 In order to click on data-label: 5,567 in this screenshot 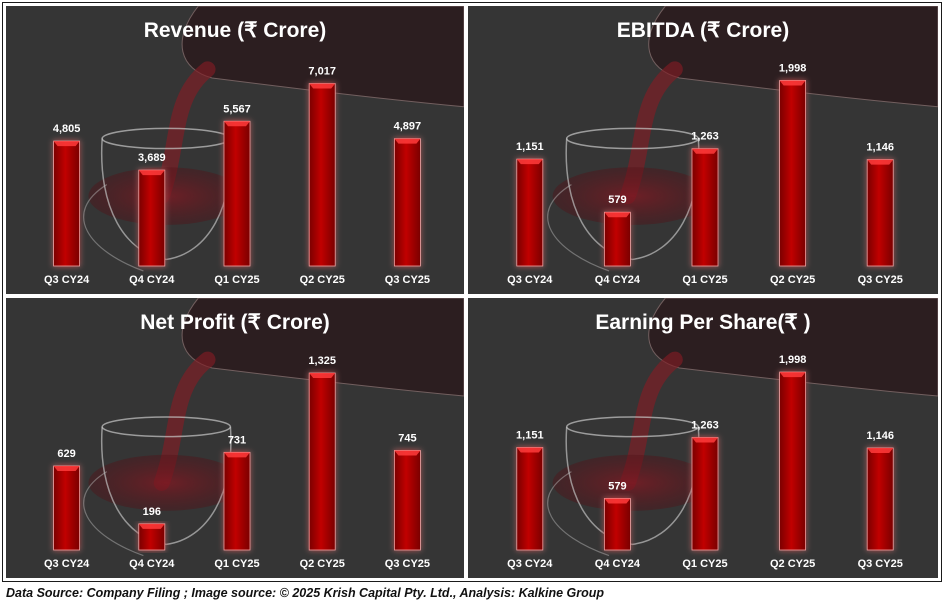, I will do `click(237, 109)`.